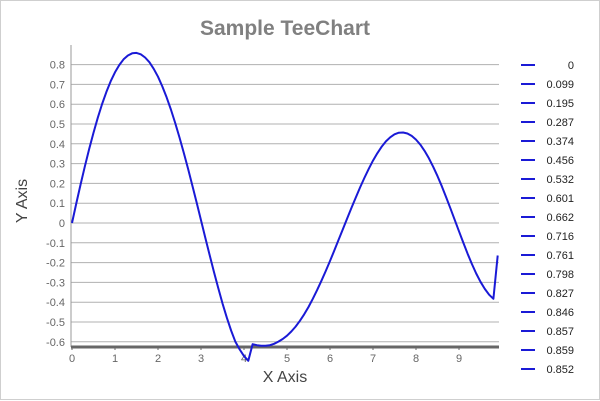 The height and width of the screenshot is (401, 600). Describe the element at coordinates (560, 256) in the screenshot. I see `legend-entry: 0.761` at that location.